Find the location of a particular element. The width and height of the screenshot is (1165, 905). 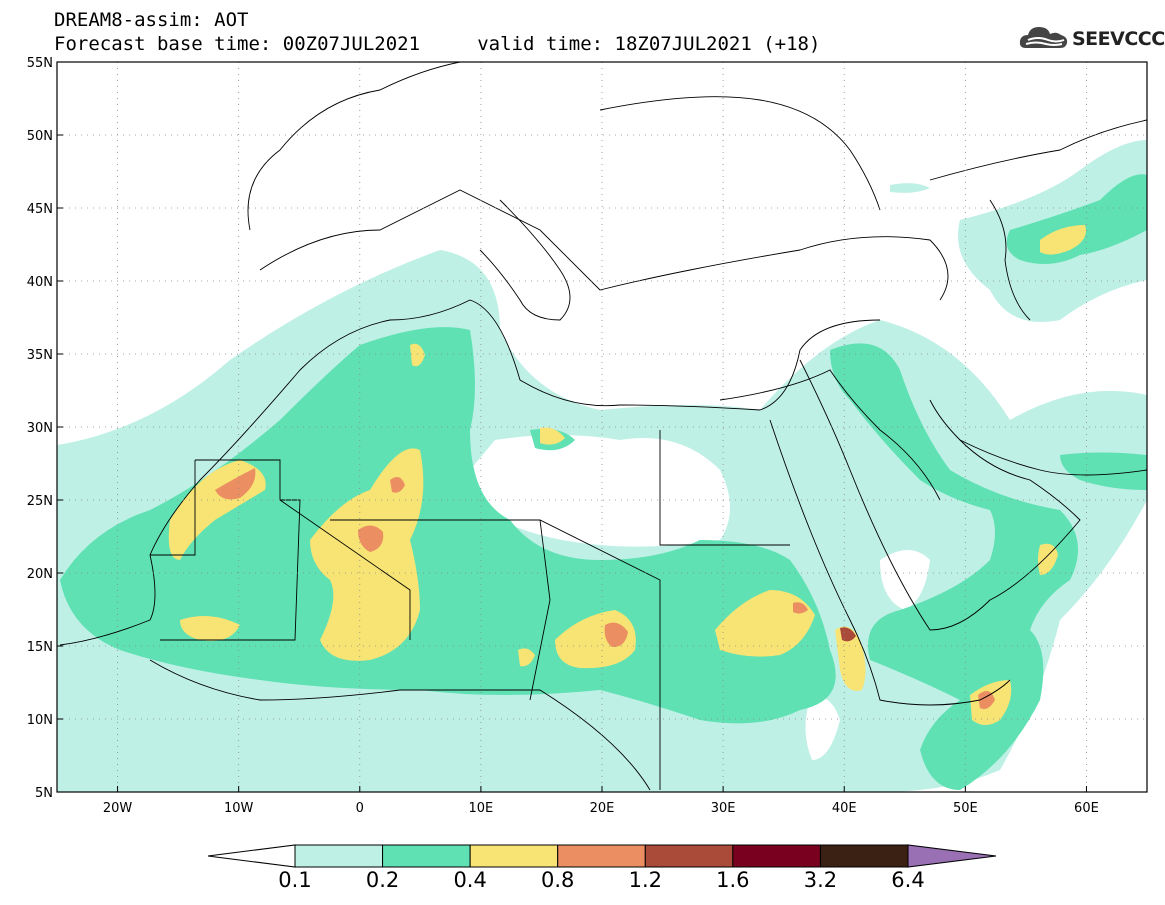

colorbar-label: 0.8 is located at coordinates (558, 880).